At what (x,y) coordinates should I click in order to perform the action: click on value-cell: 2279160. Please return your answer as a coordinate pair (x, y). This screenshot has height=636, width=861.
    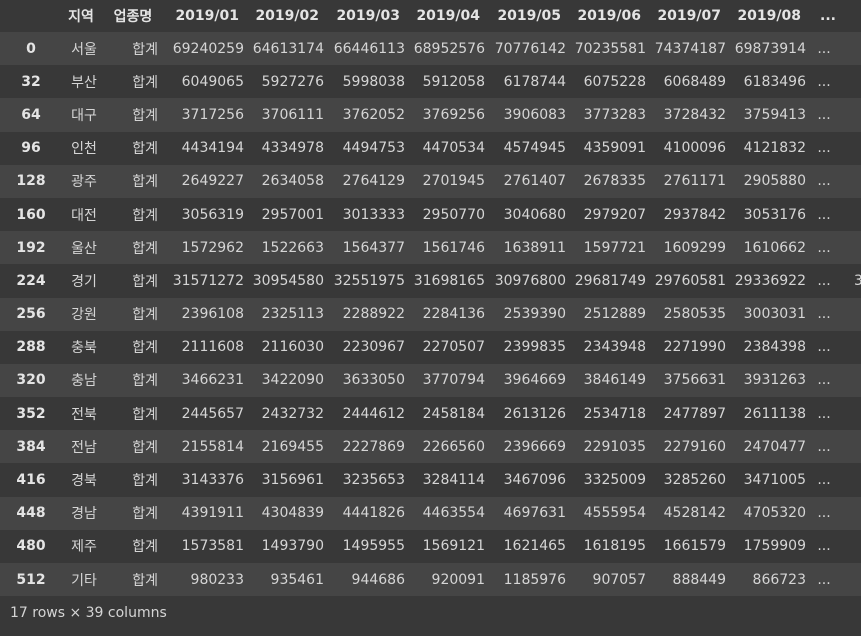
    Looking at the image, I should click on (694, 446).